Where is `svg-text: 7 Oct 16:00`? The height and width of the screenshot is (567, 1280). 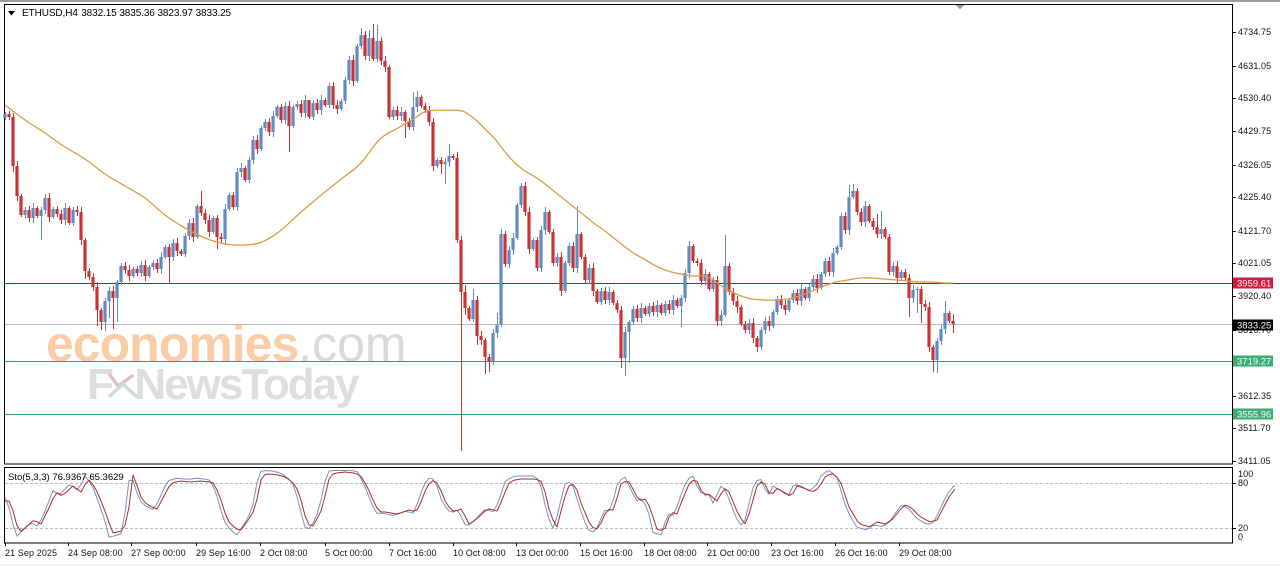
svg-text: 7 Oct 16:00 is located at coordinates (413, 553).